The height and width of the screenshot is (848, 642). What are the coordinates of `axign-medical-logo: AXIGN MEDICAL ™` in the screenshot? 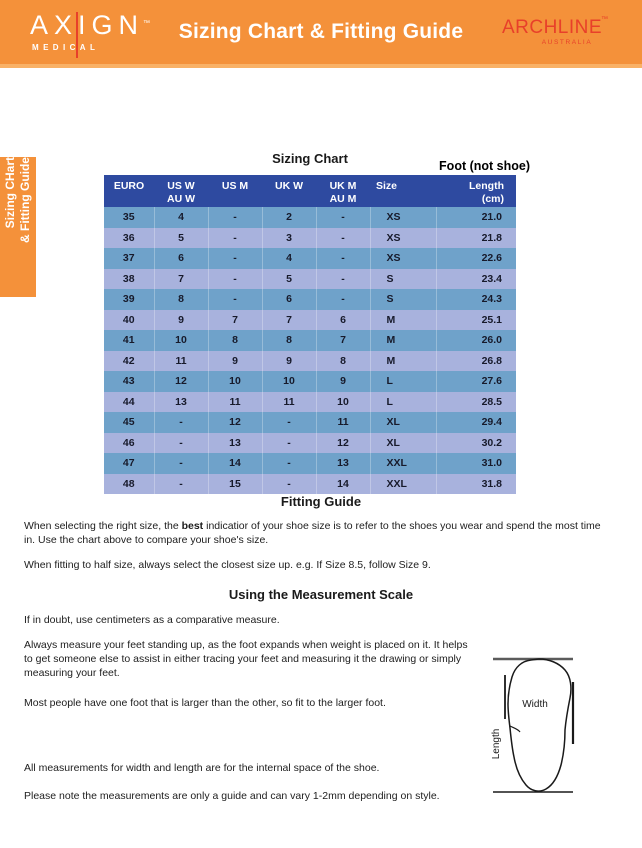 It's located at (91, 35).